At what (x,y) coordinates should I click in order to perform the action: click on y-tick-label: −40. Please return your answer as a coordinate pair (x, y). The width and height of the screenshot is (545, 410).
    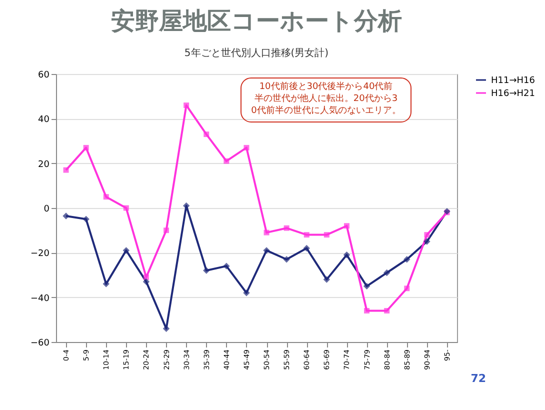
    Looking at the image, I should click on (40, 299).